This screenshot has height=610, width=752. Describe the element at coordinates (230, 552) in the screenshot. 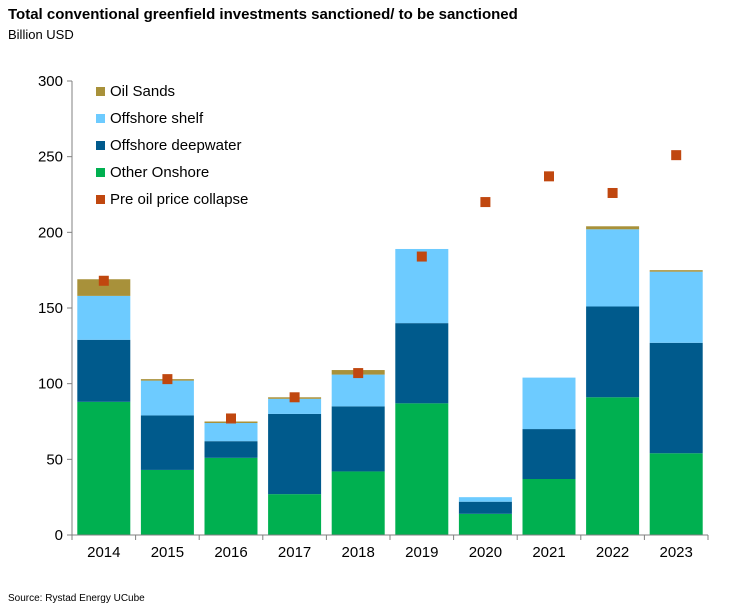

I see `x-tick-label: 2016` at that location.